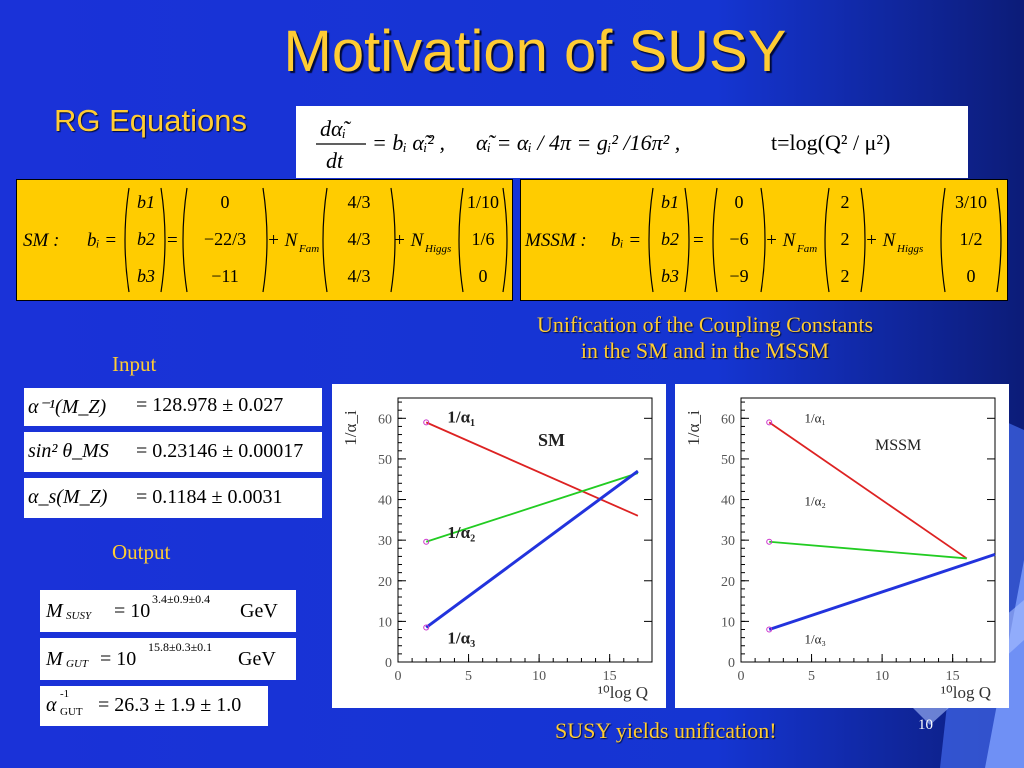 This screenshot has width=1024, height=768. Describe the element at coordinates (79, 616) in the screenshot. I see `output-msusy-sub: SUSY` at that location.